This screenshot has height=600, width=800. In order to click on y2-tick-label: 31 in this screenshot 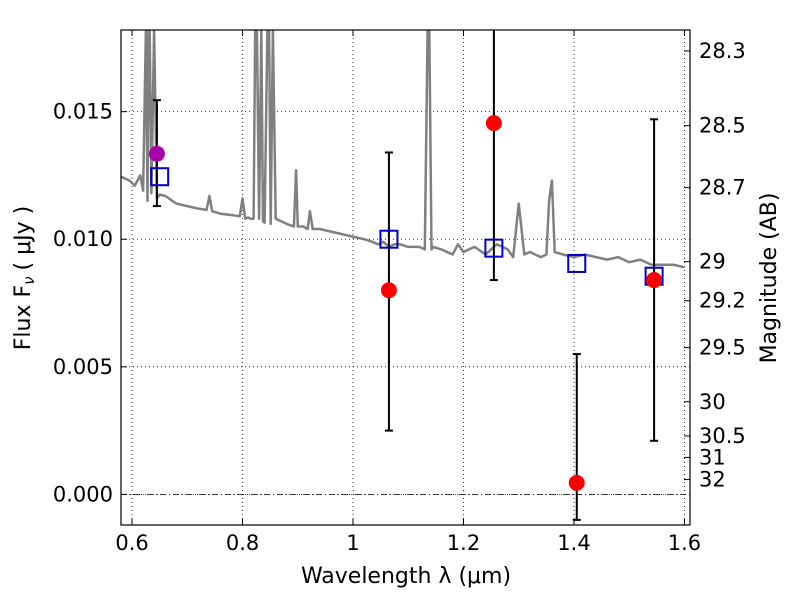, I will do `click(712, 457)`.